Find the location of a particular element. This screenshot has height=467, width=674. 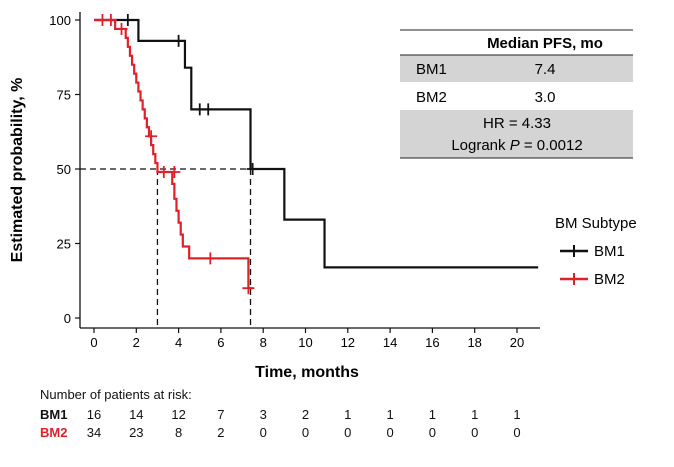

km-curve-bm2 is located at coordinates (173, 154).